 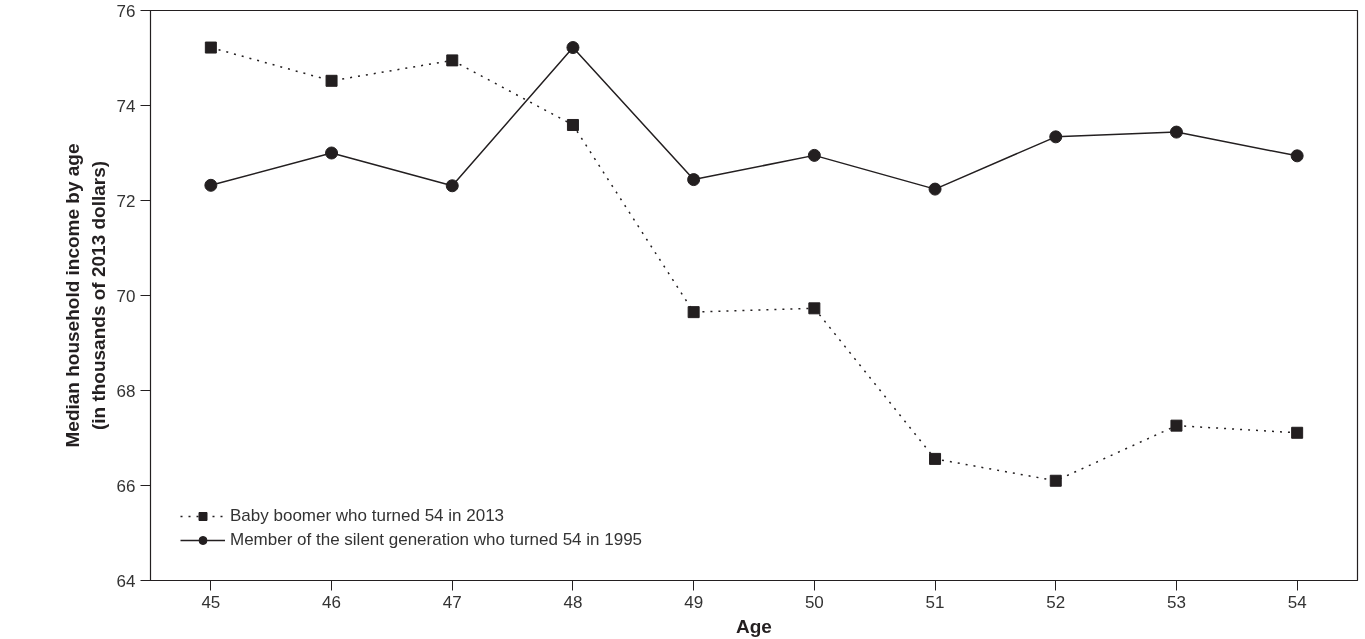 I want to click on y-axis-title: Median household income by age (in thousands of 2013 dollars), so click(x=85, y=295).